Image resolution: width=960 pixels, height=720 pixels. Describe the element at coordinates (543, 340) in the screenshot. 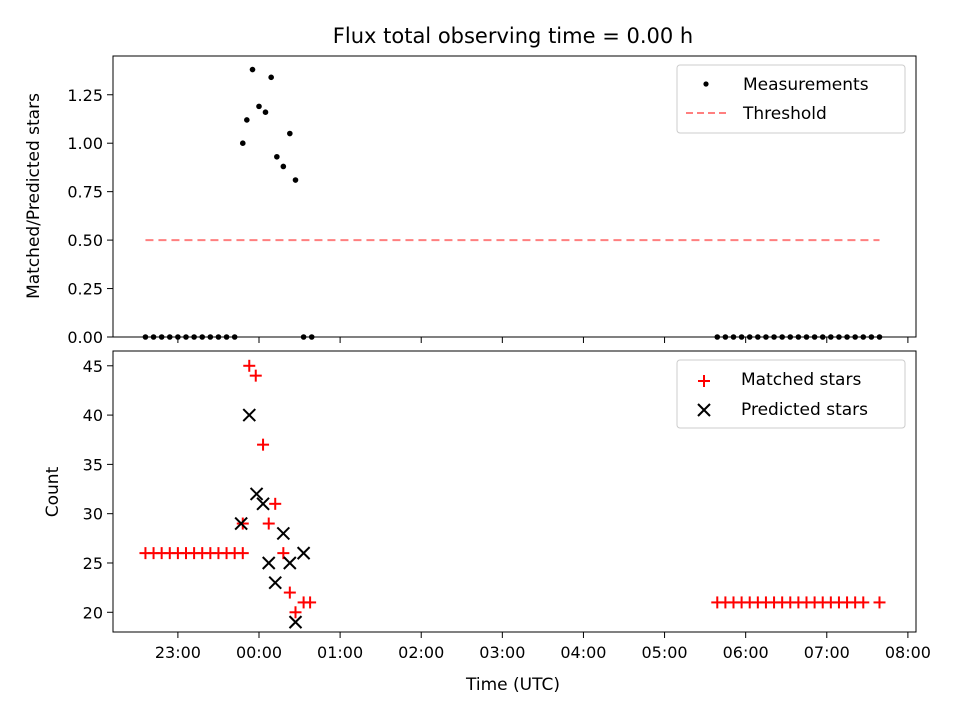

I see `top-x-ticks` at that location.